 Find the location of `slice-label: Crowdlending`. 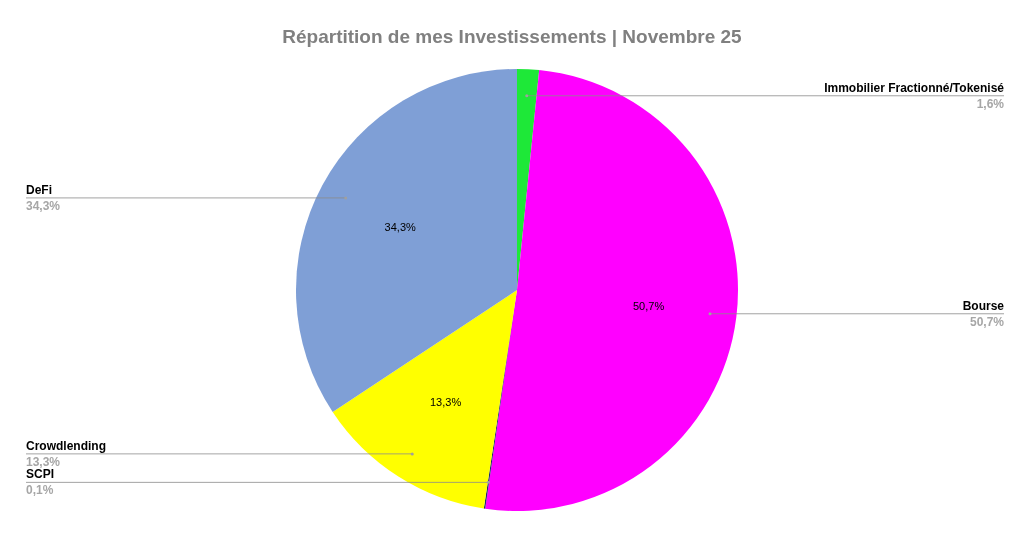

slice-label: Crowdlending is located at coordinates (66, 445).